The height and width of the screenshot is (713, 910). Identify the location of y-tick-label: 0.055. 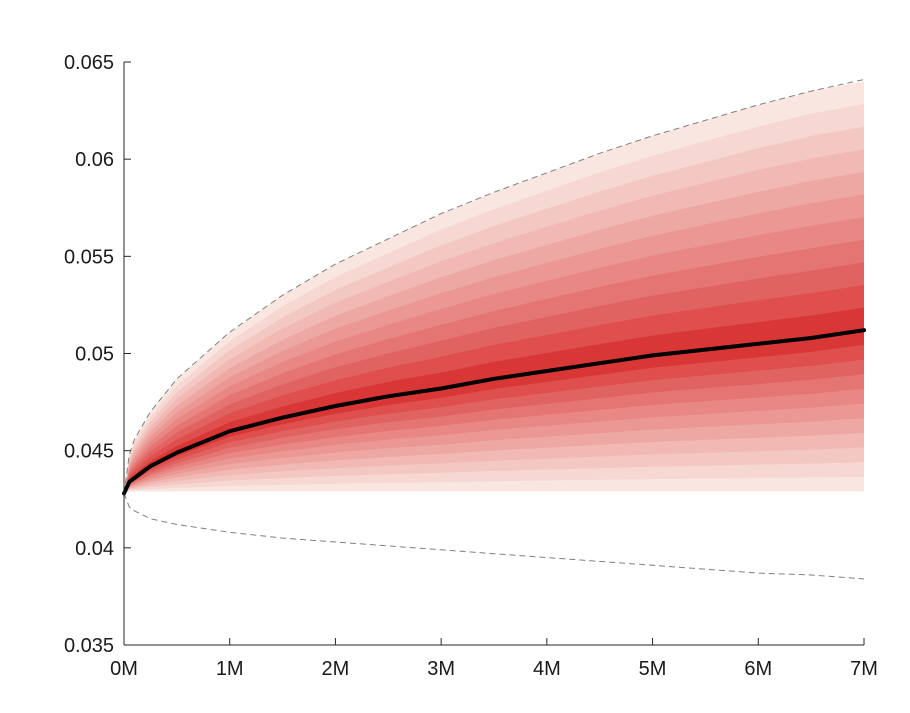
(89, 257).